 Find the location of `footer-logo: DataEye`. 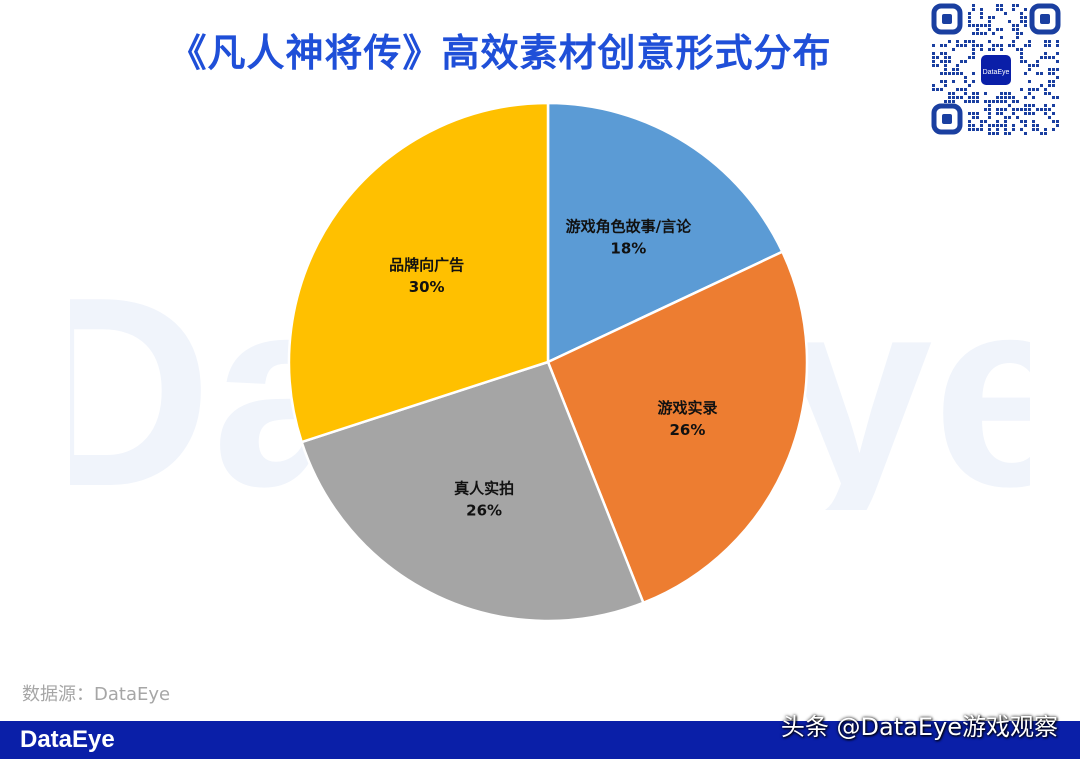

footer-logo: DataEye is located at coordinates (67, 739).